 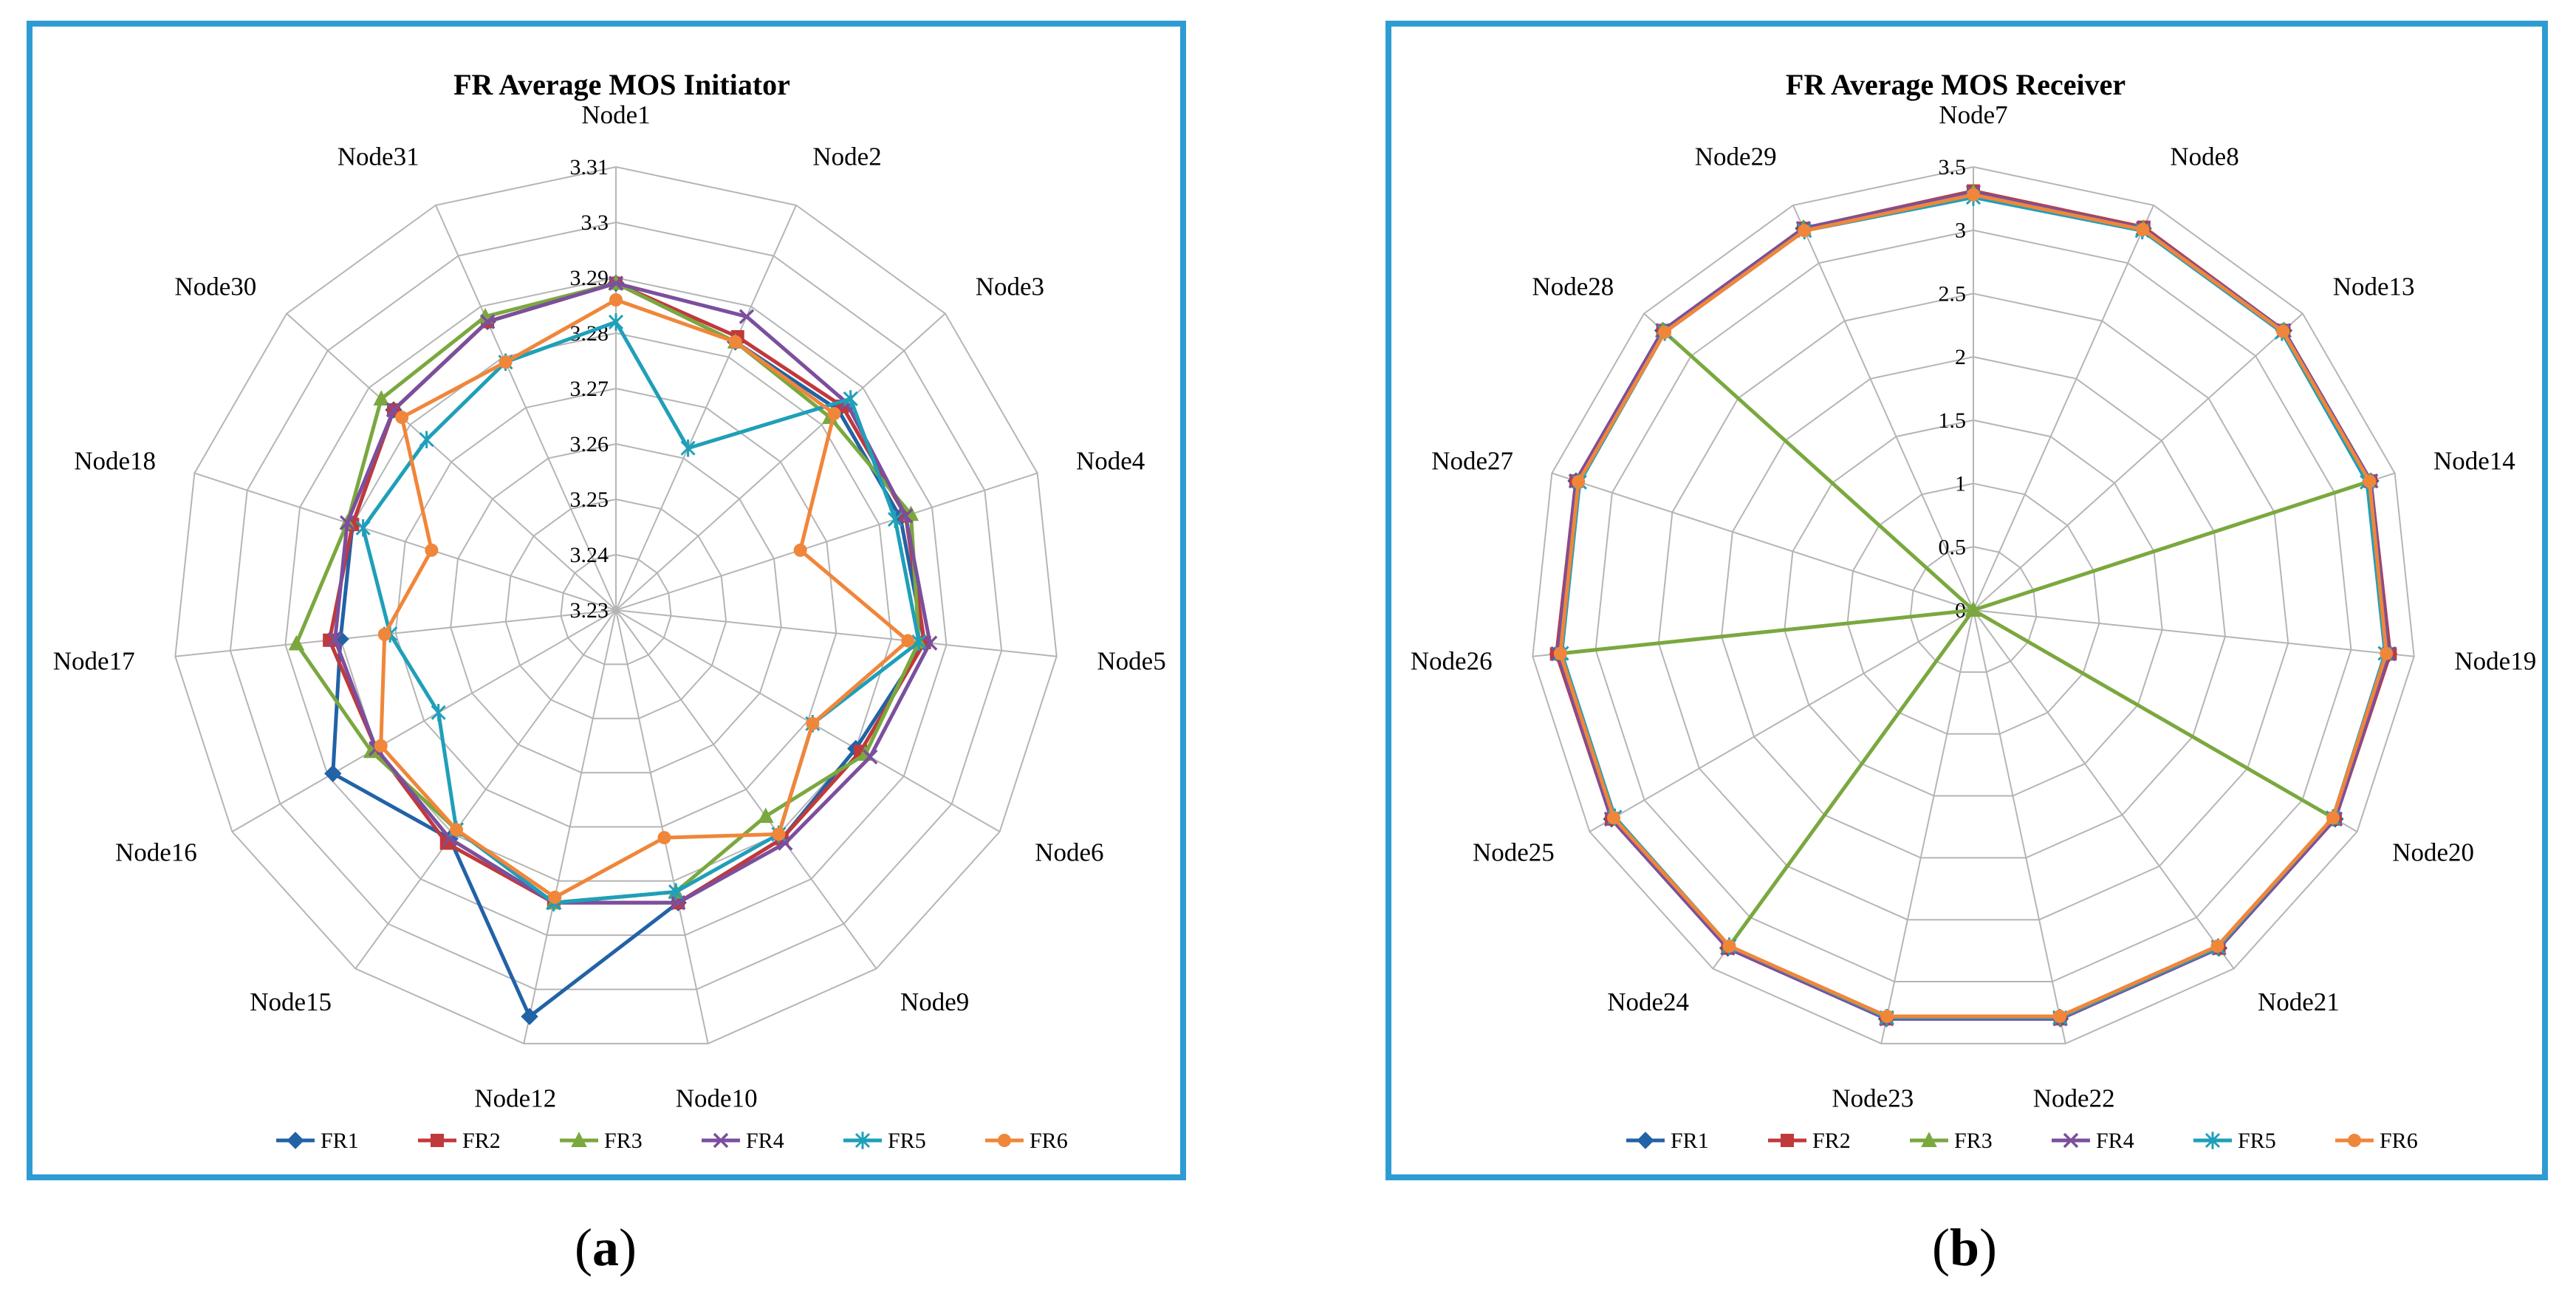 I want to click on axis-label-node5: Node5, so click(x=1131, y=661).